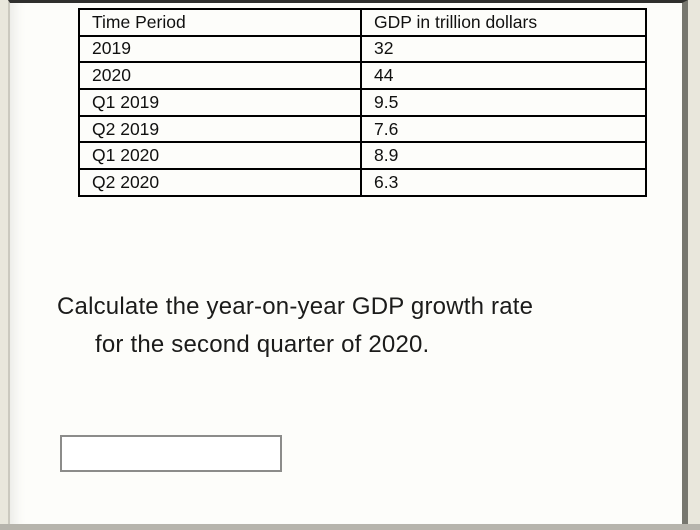 The image size is (700, 530). What do you see at coordinates (503, 76) in the screenshot?
I see `table-cell-gdp: 44` at bounding box center [503, 76].